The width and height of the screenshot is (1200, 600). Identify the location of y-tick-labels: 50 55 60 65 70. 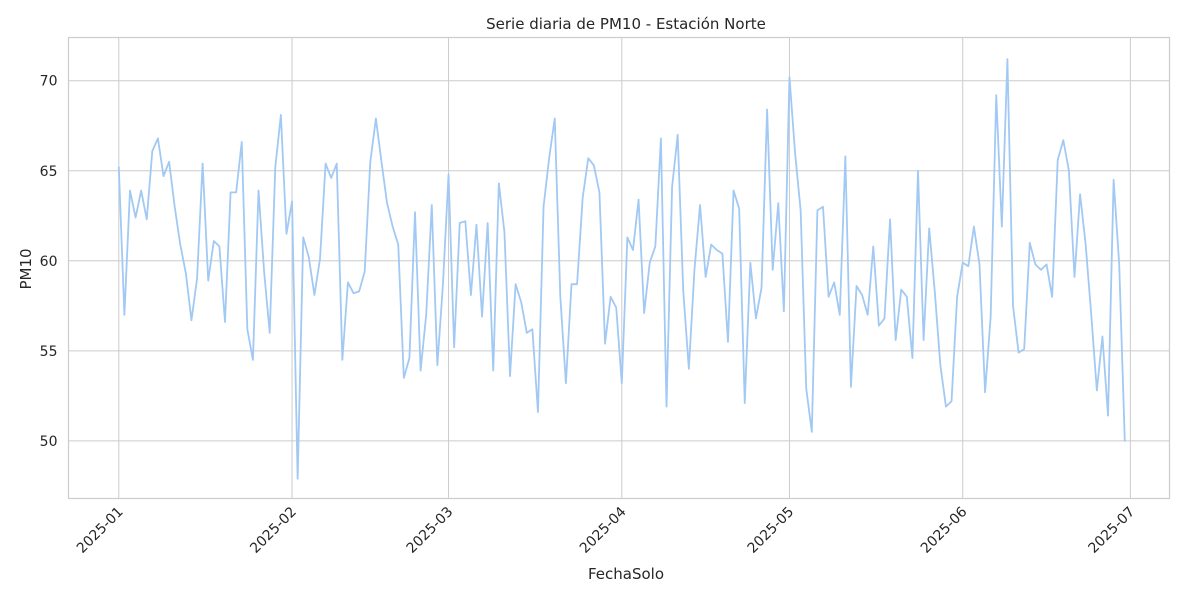
(49, 262).